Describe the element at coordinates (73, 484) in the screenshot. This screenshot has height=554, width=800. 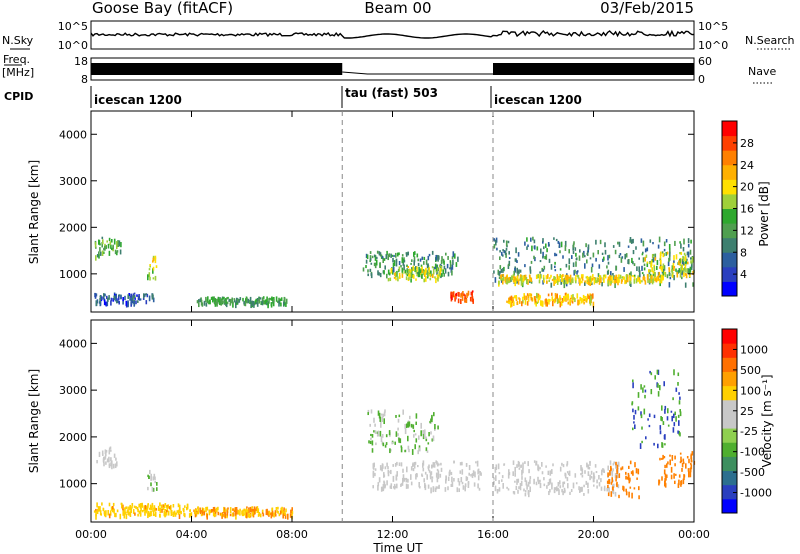
I see `y-tick-label: 1000` at that location.